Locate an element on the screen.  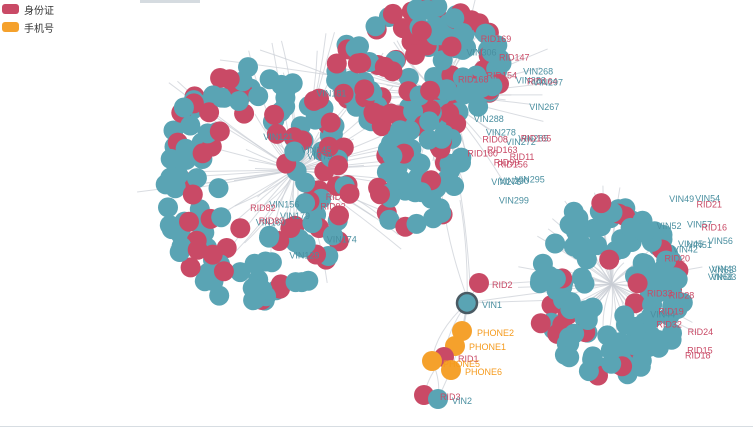
legend-item-1: 手机号 is located at coordinates (28, 27).